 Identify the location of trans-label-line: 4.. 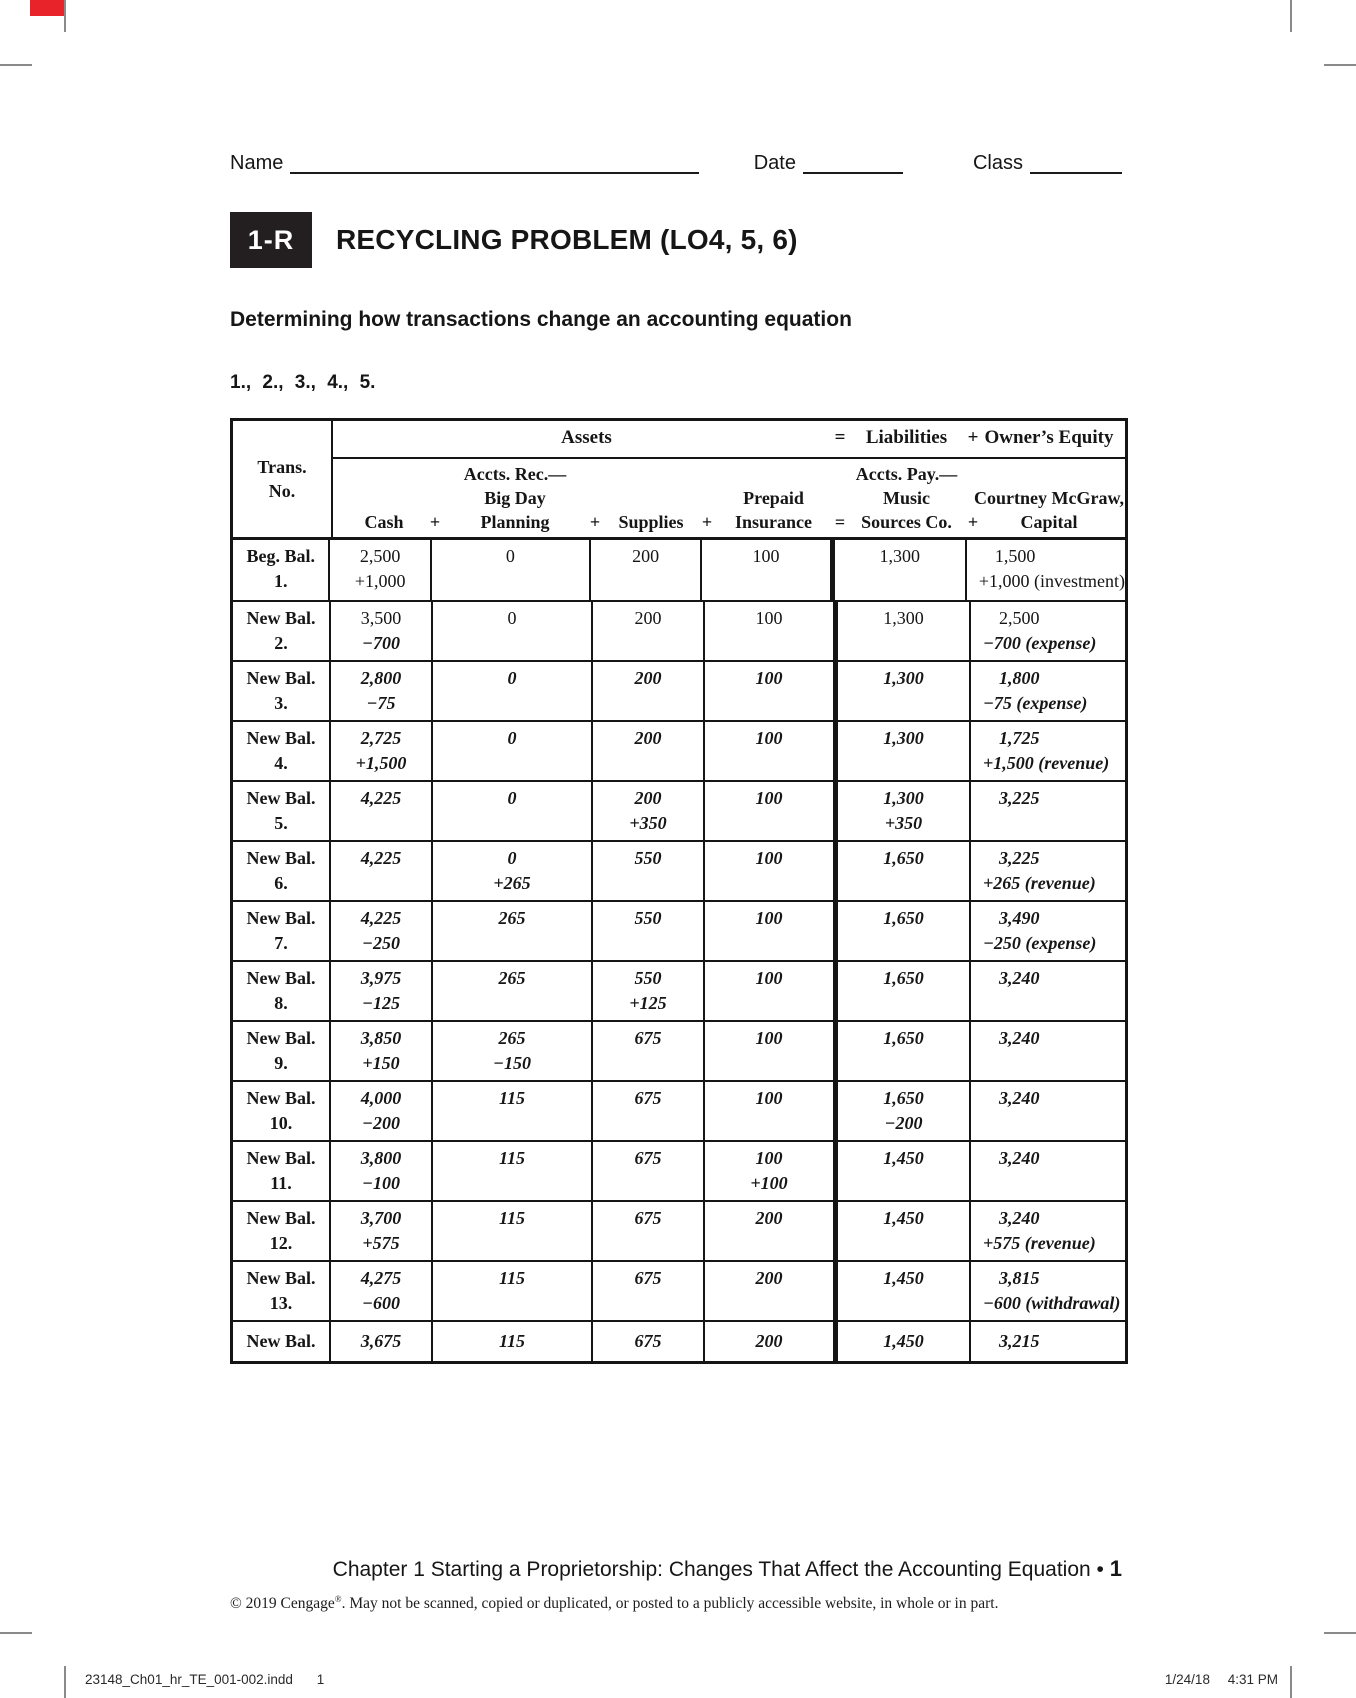
(281, 763).